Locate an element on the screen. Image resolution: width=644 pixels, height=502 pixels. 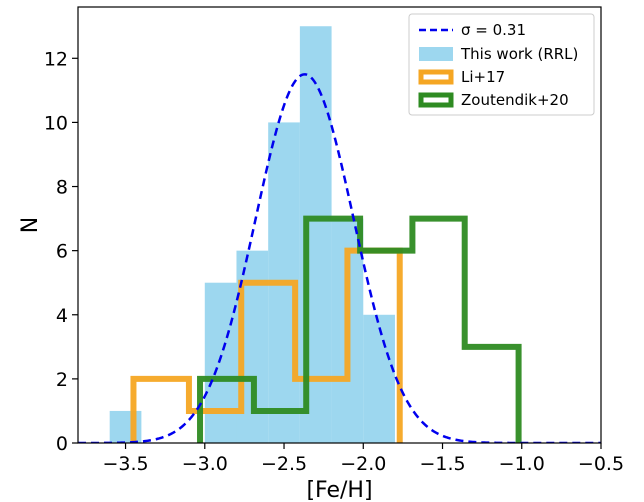
y-axis-label: N is located at coordinates (30, 225).